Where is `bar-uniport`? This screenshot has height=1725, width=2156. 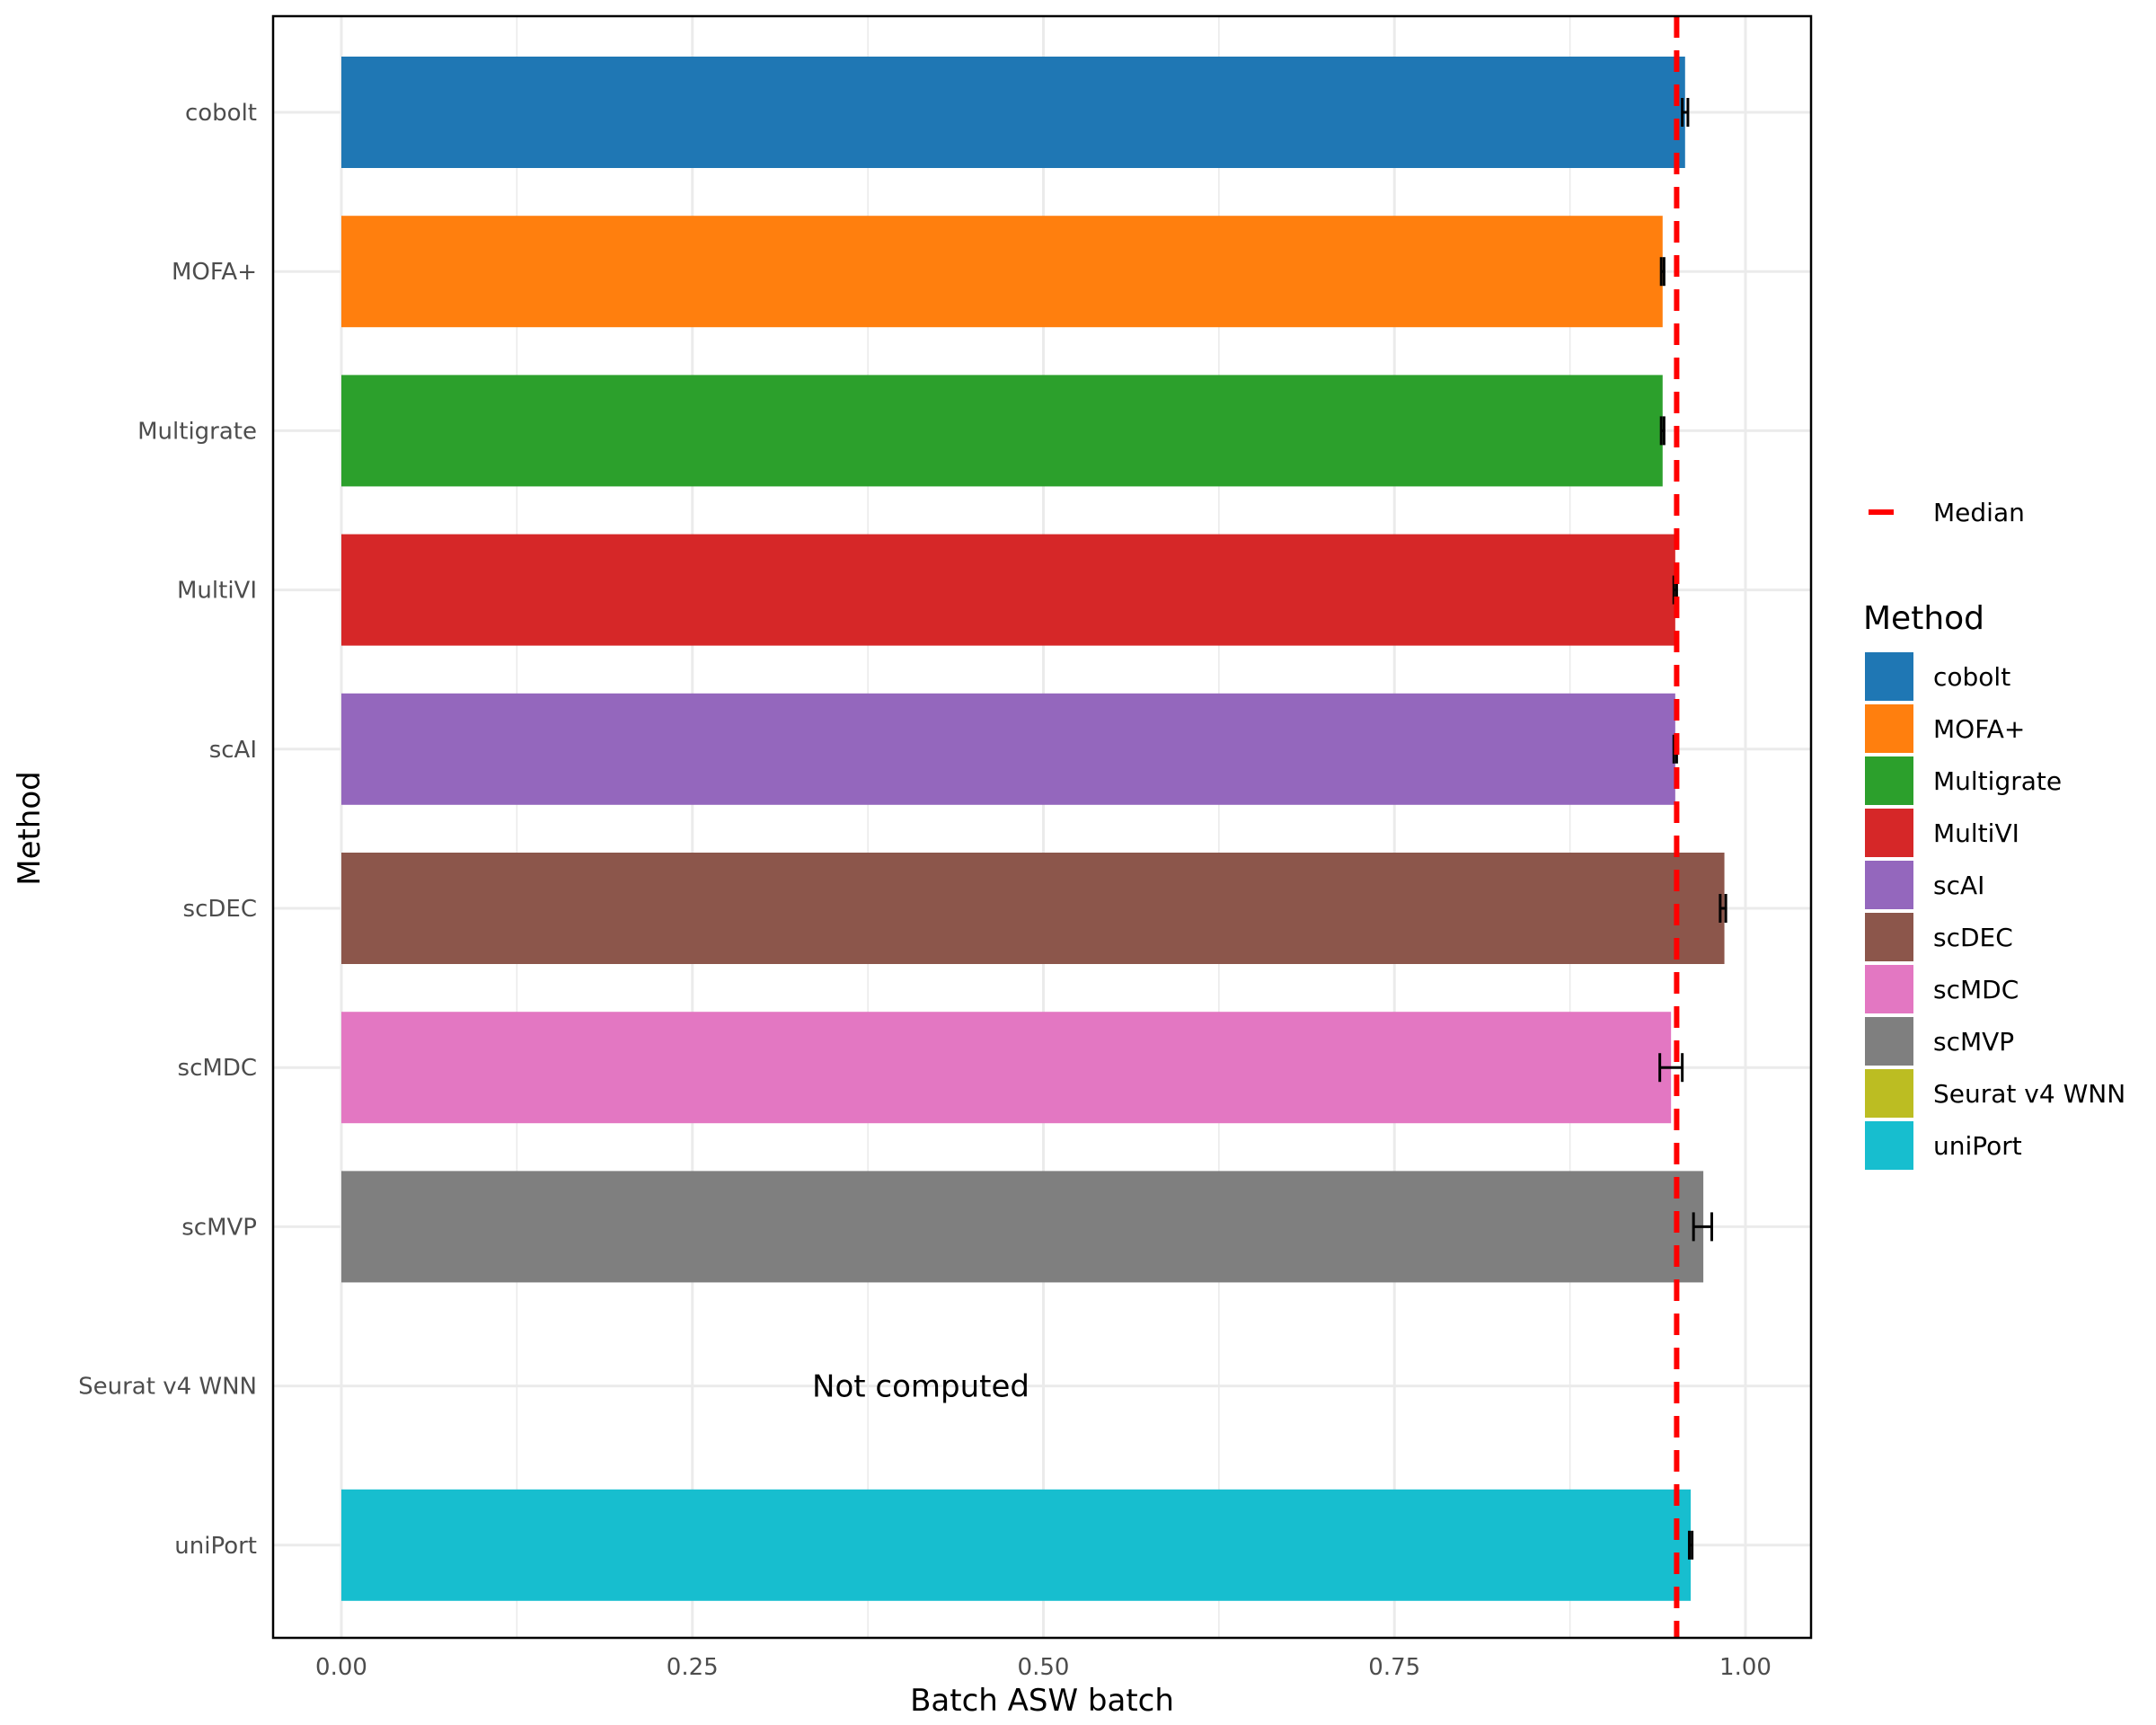
bar-uniport is located at coordinates (1016, 1545).